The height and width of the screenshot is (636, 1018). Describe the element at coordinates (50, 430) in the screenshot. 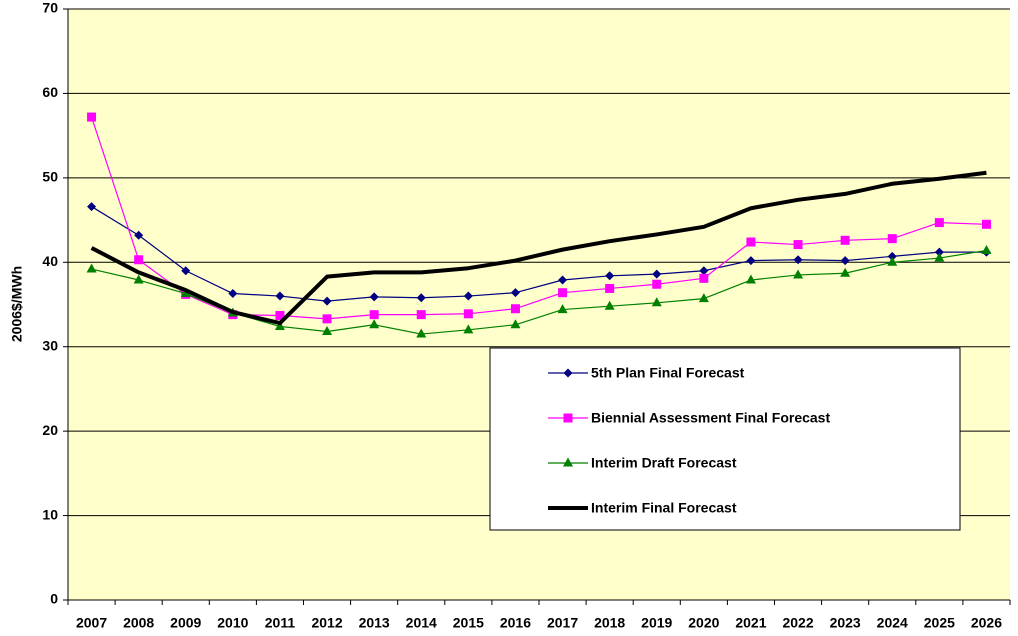

I see `y-tick-label: 20` at that location.